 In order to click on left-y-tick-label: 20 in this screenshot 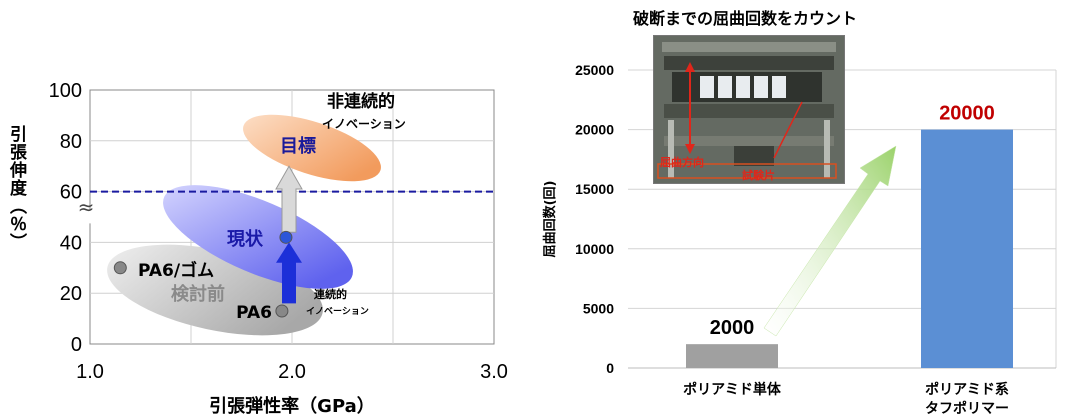, I will do `click(71, 294)`.